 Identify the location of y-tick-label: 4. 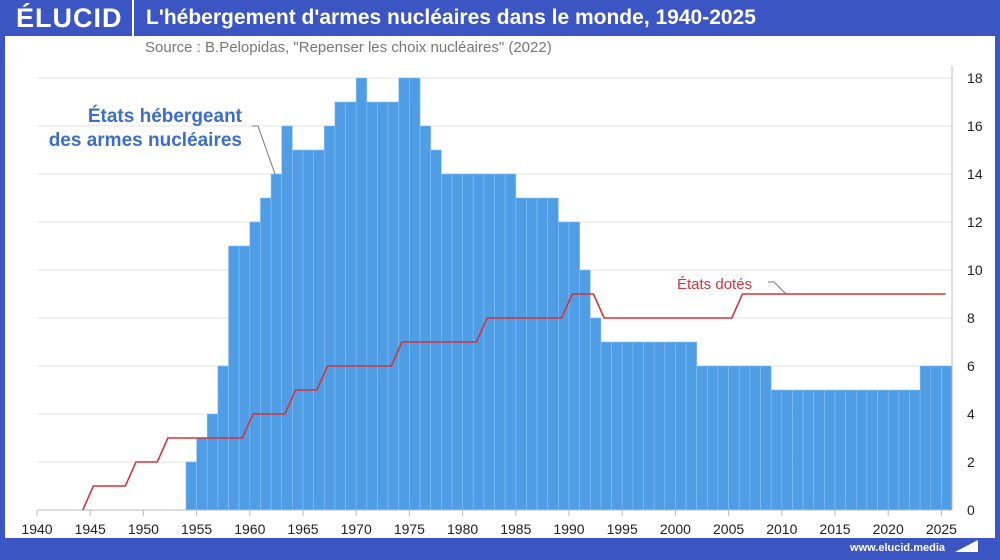
(971, 414).